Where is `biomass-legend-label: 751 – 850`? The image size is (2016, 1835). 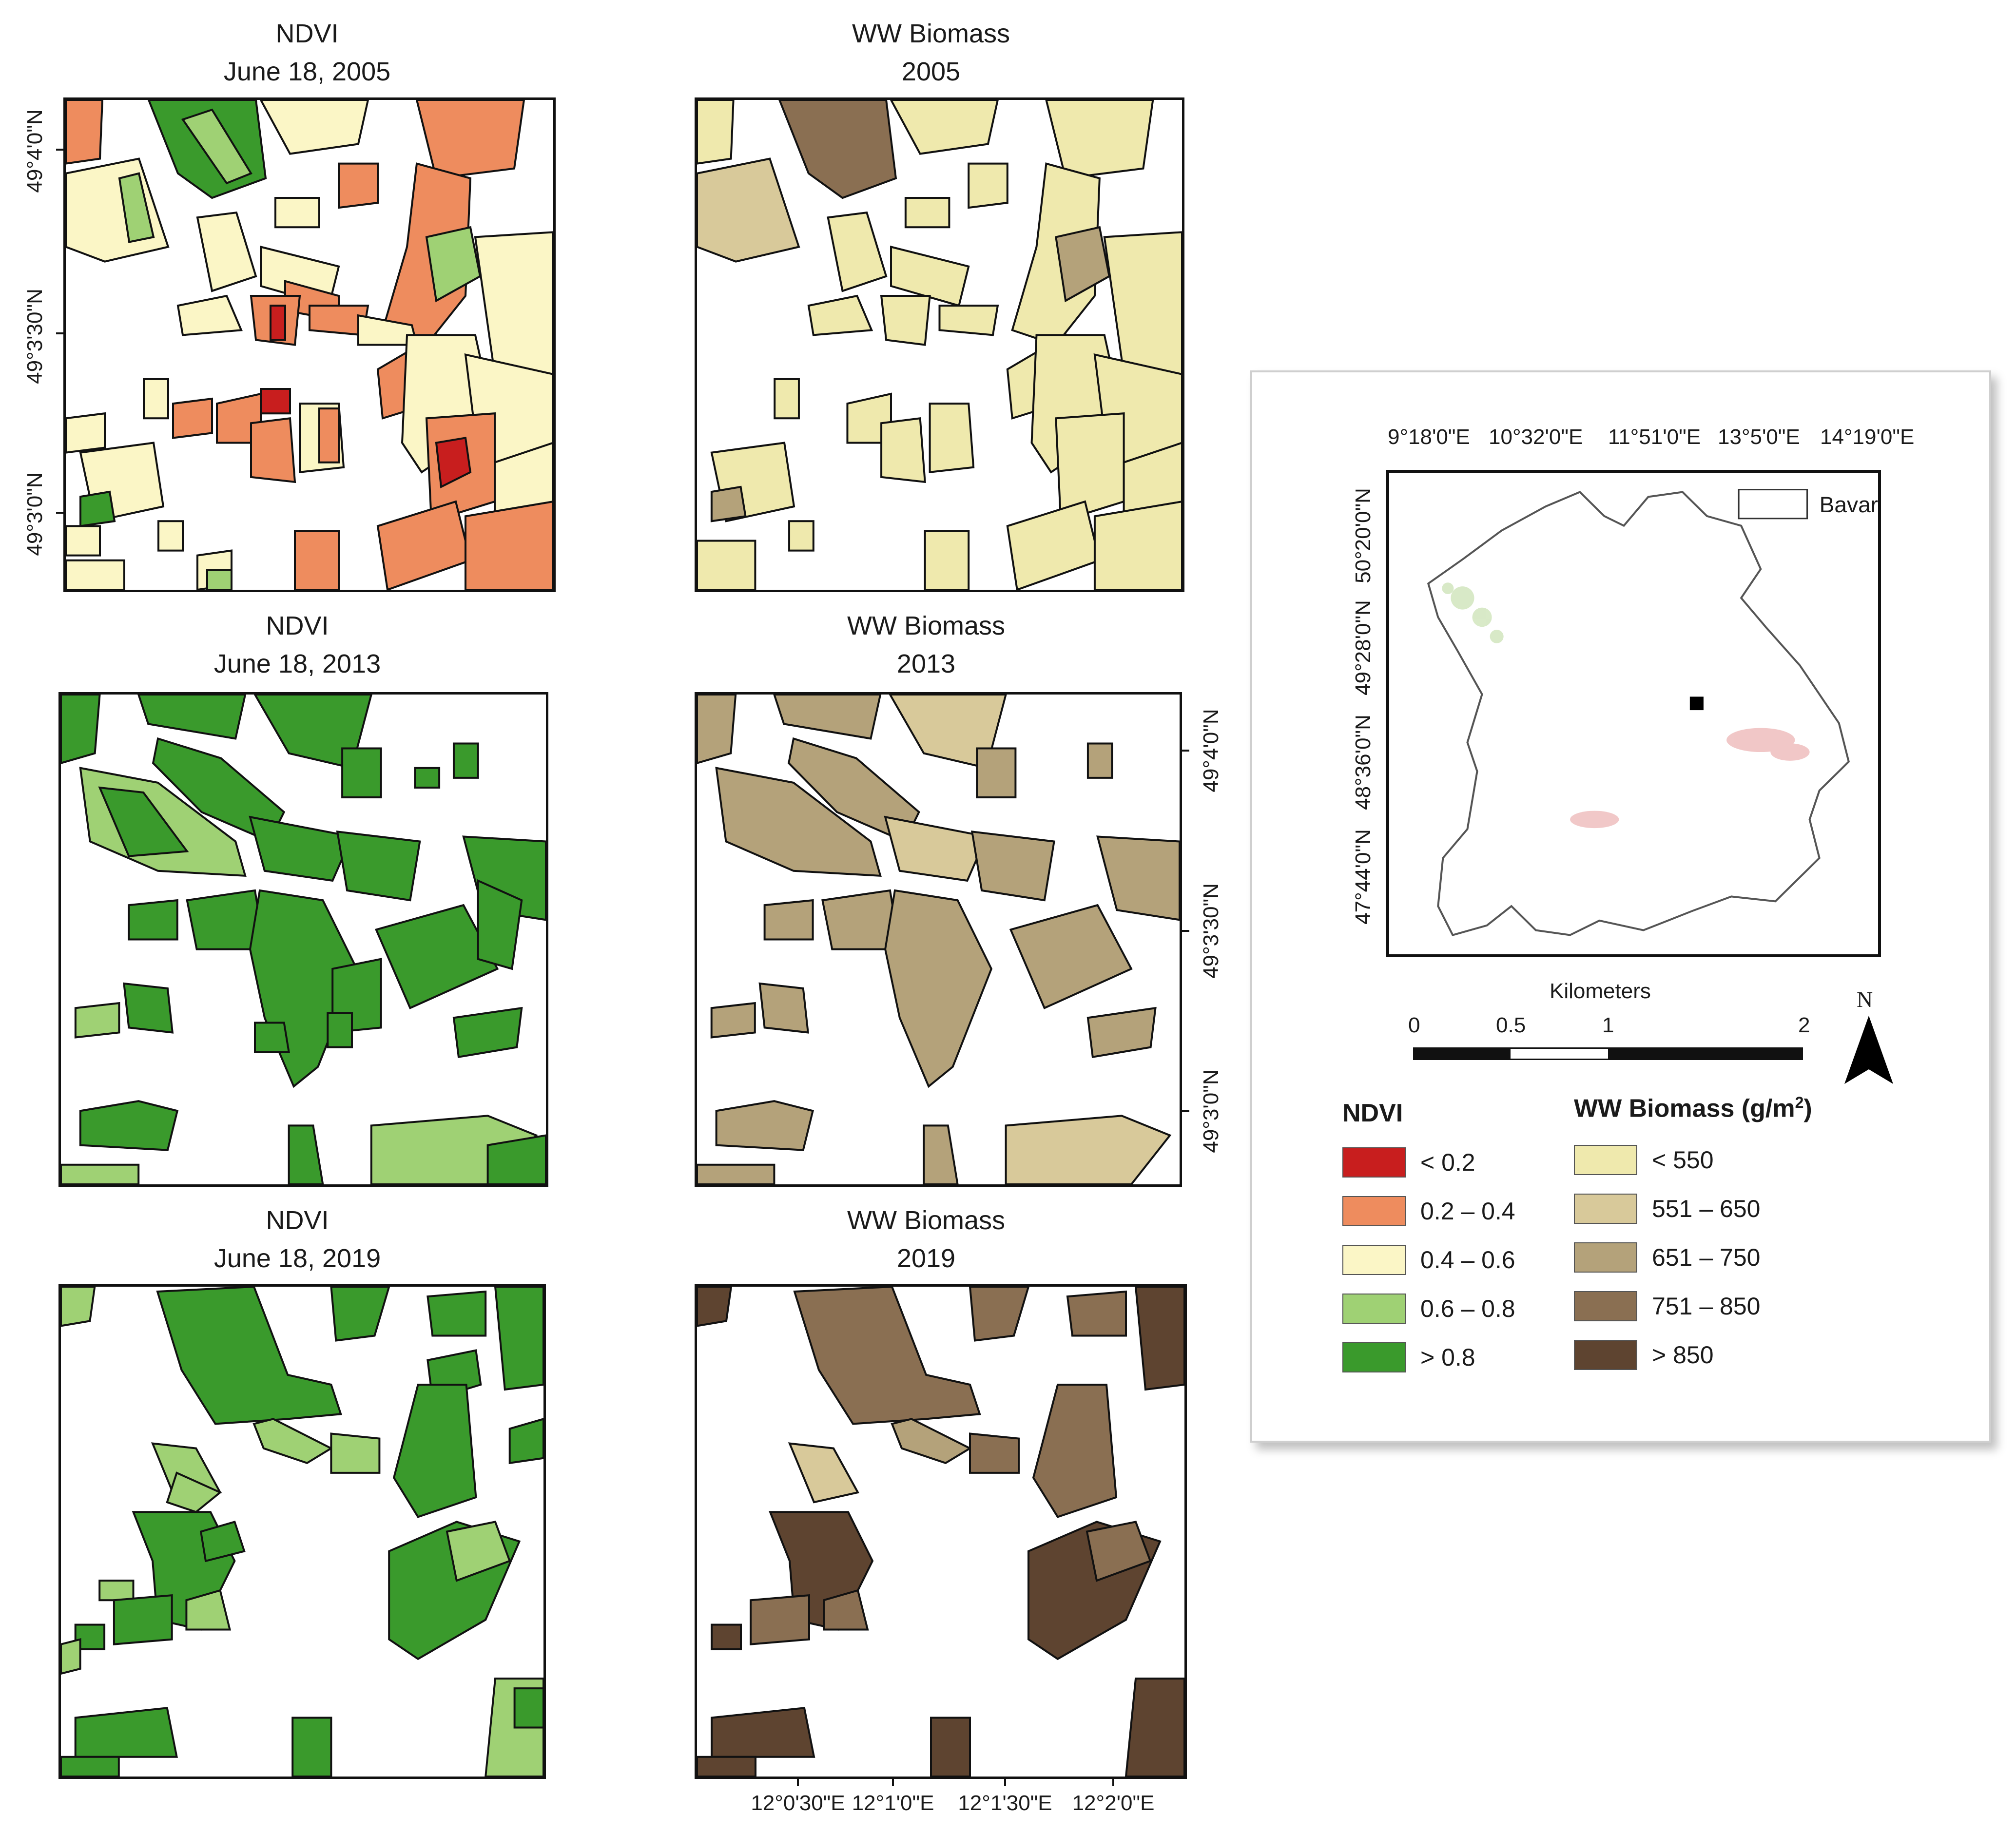 biomass-legend-label: 751 – 850 is located at coordinates (1706, 1307).